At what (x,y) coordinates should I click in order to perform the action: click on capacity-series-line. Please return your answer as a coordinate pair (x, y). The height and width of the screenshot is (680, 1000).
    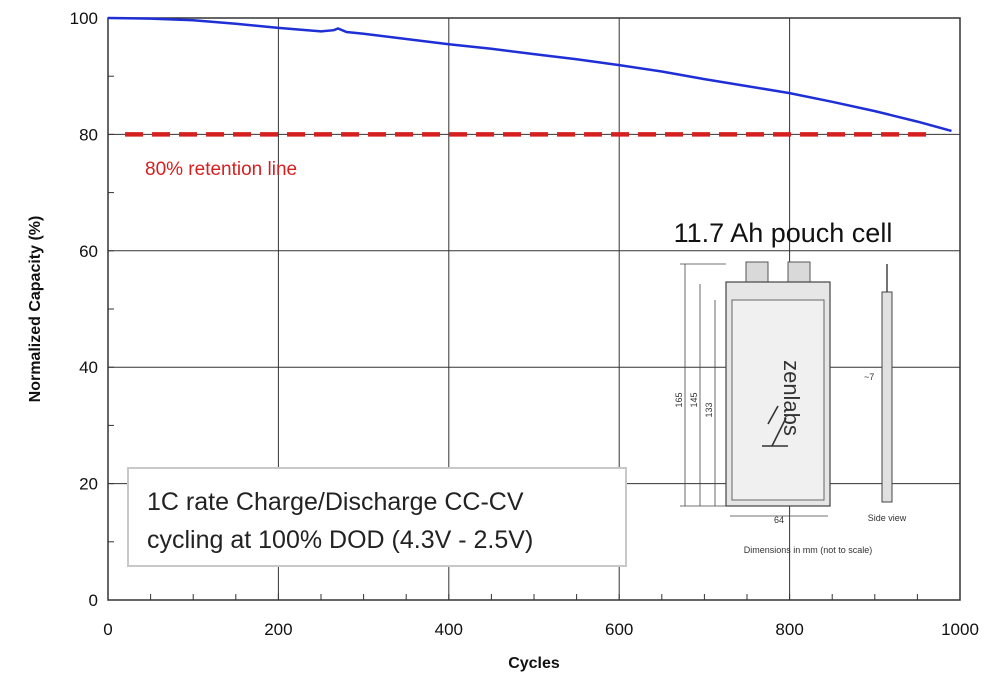
    Looking at the image, I should click on (529, 74).